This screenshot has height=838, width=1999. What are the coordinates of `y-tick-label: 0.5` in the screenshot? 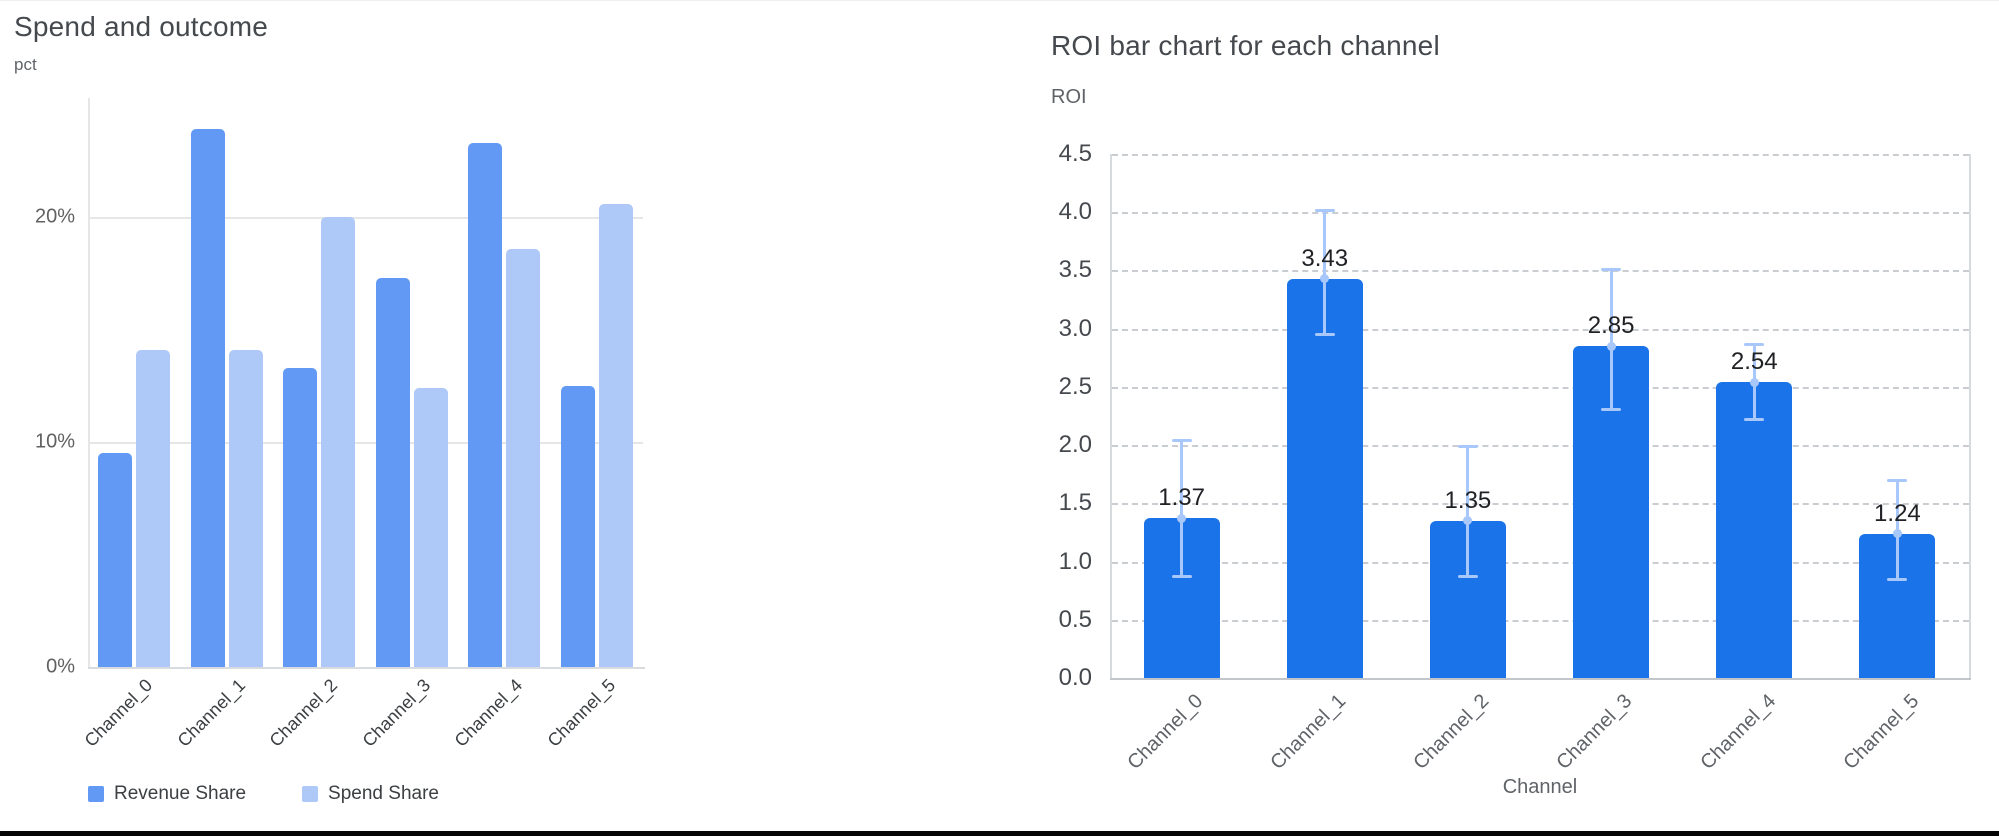 It's located at (1075, 619).